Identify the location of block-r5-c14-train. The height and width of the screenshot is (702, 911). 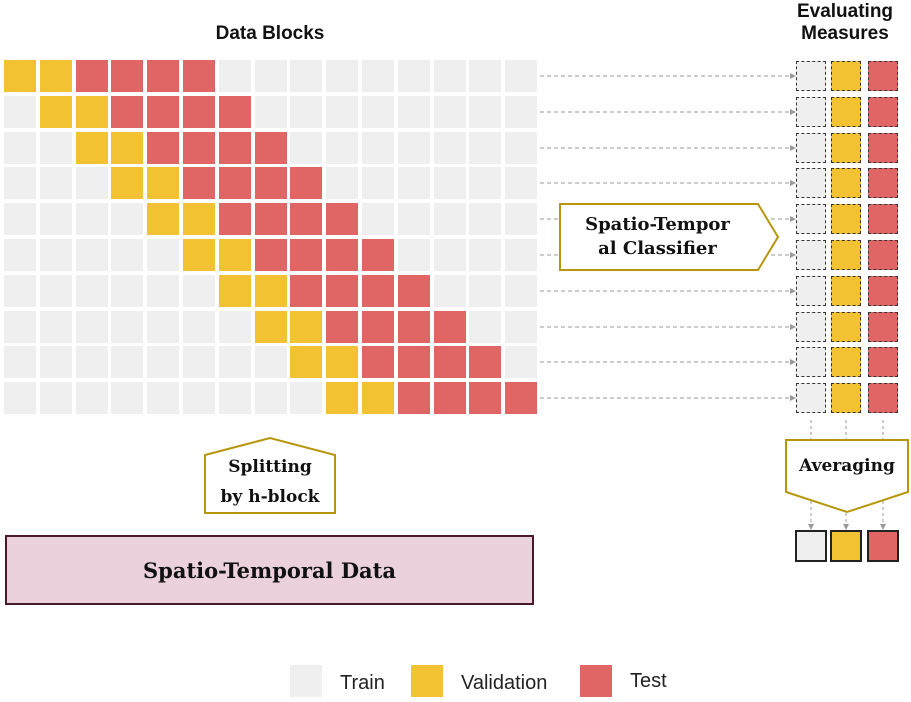
(521, 255).